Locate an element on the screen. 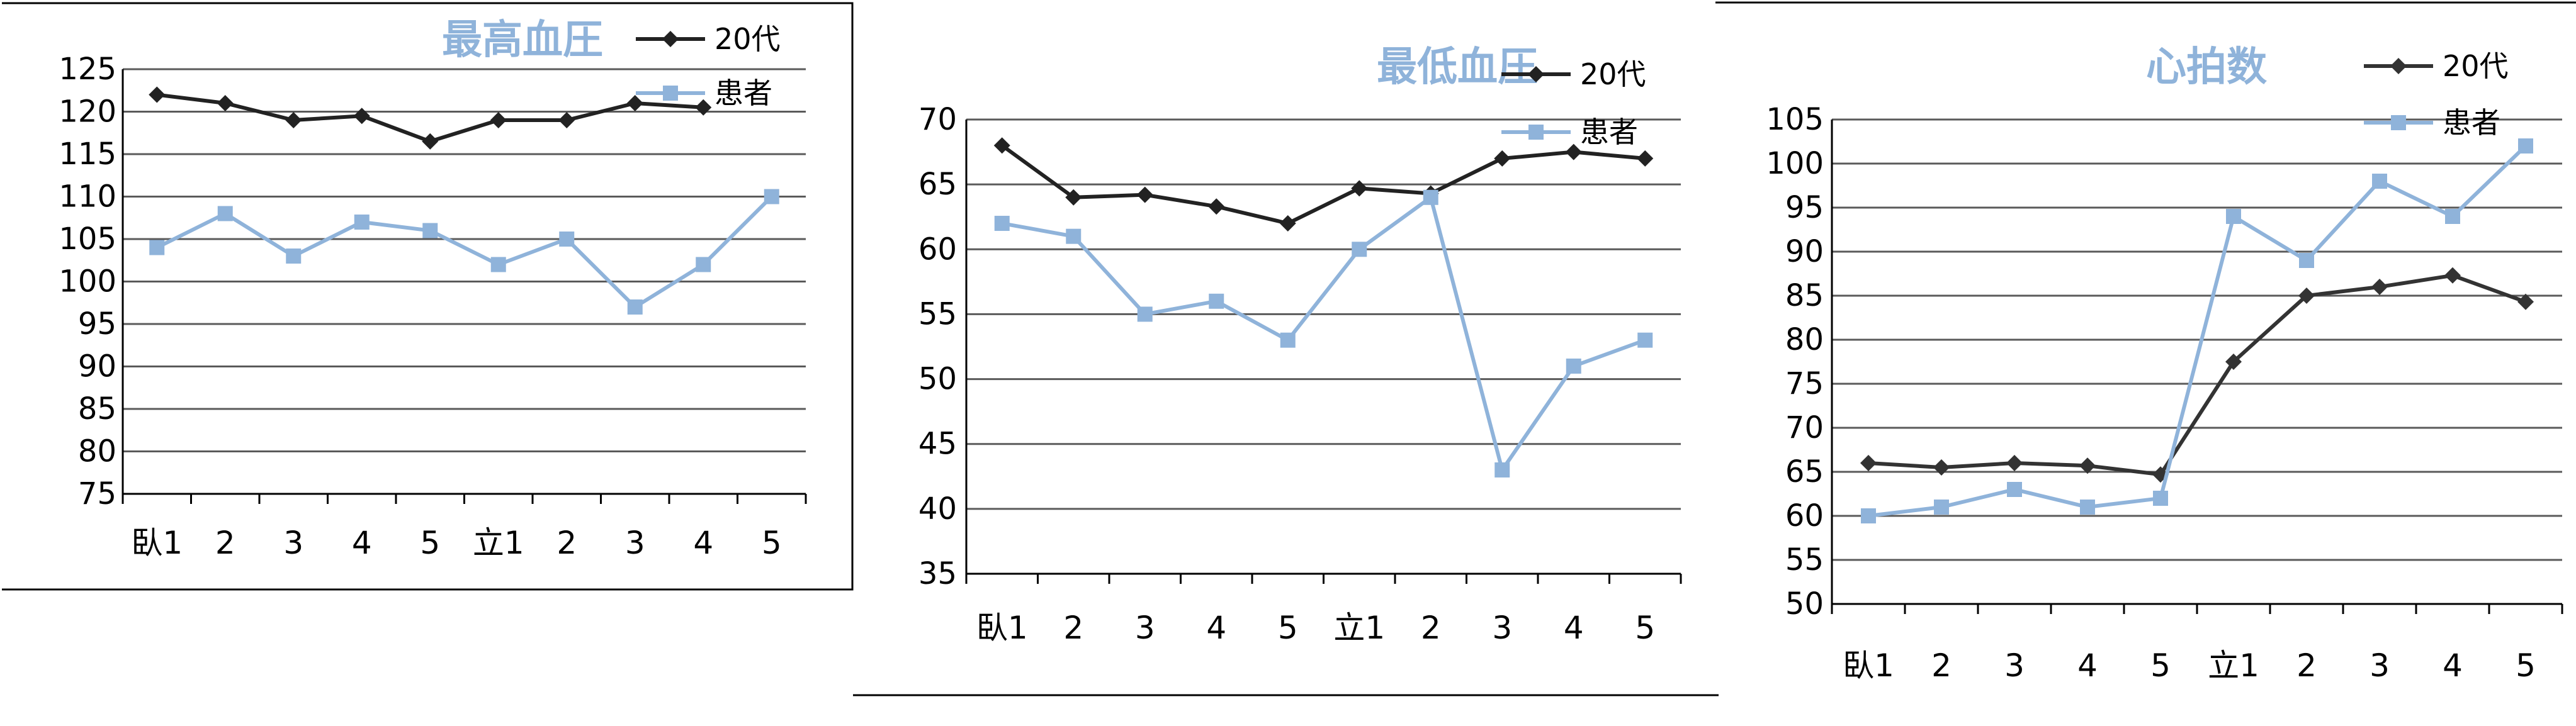  y-tick-label: 105 is located at coordinates (87, 239).